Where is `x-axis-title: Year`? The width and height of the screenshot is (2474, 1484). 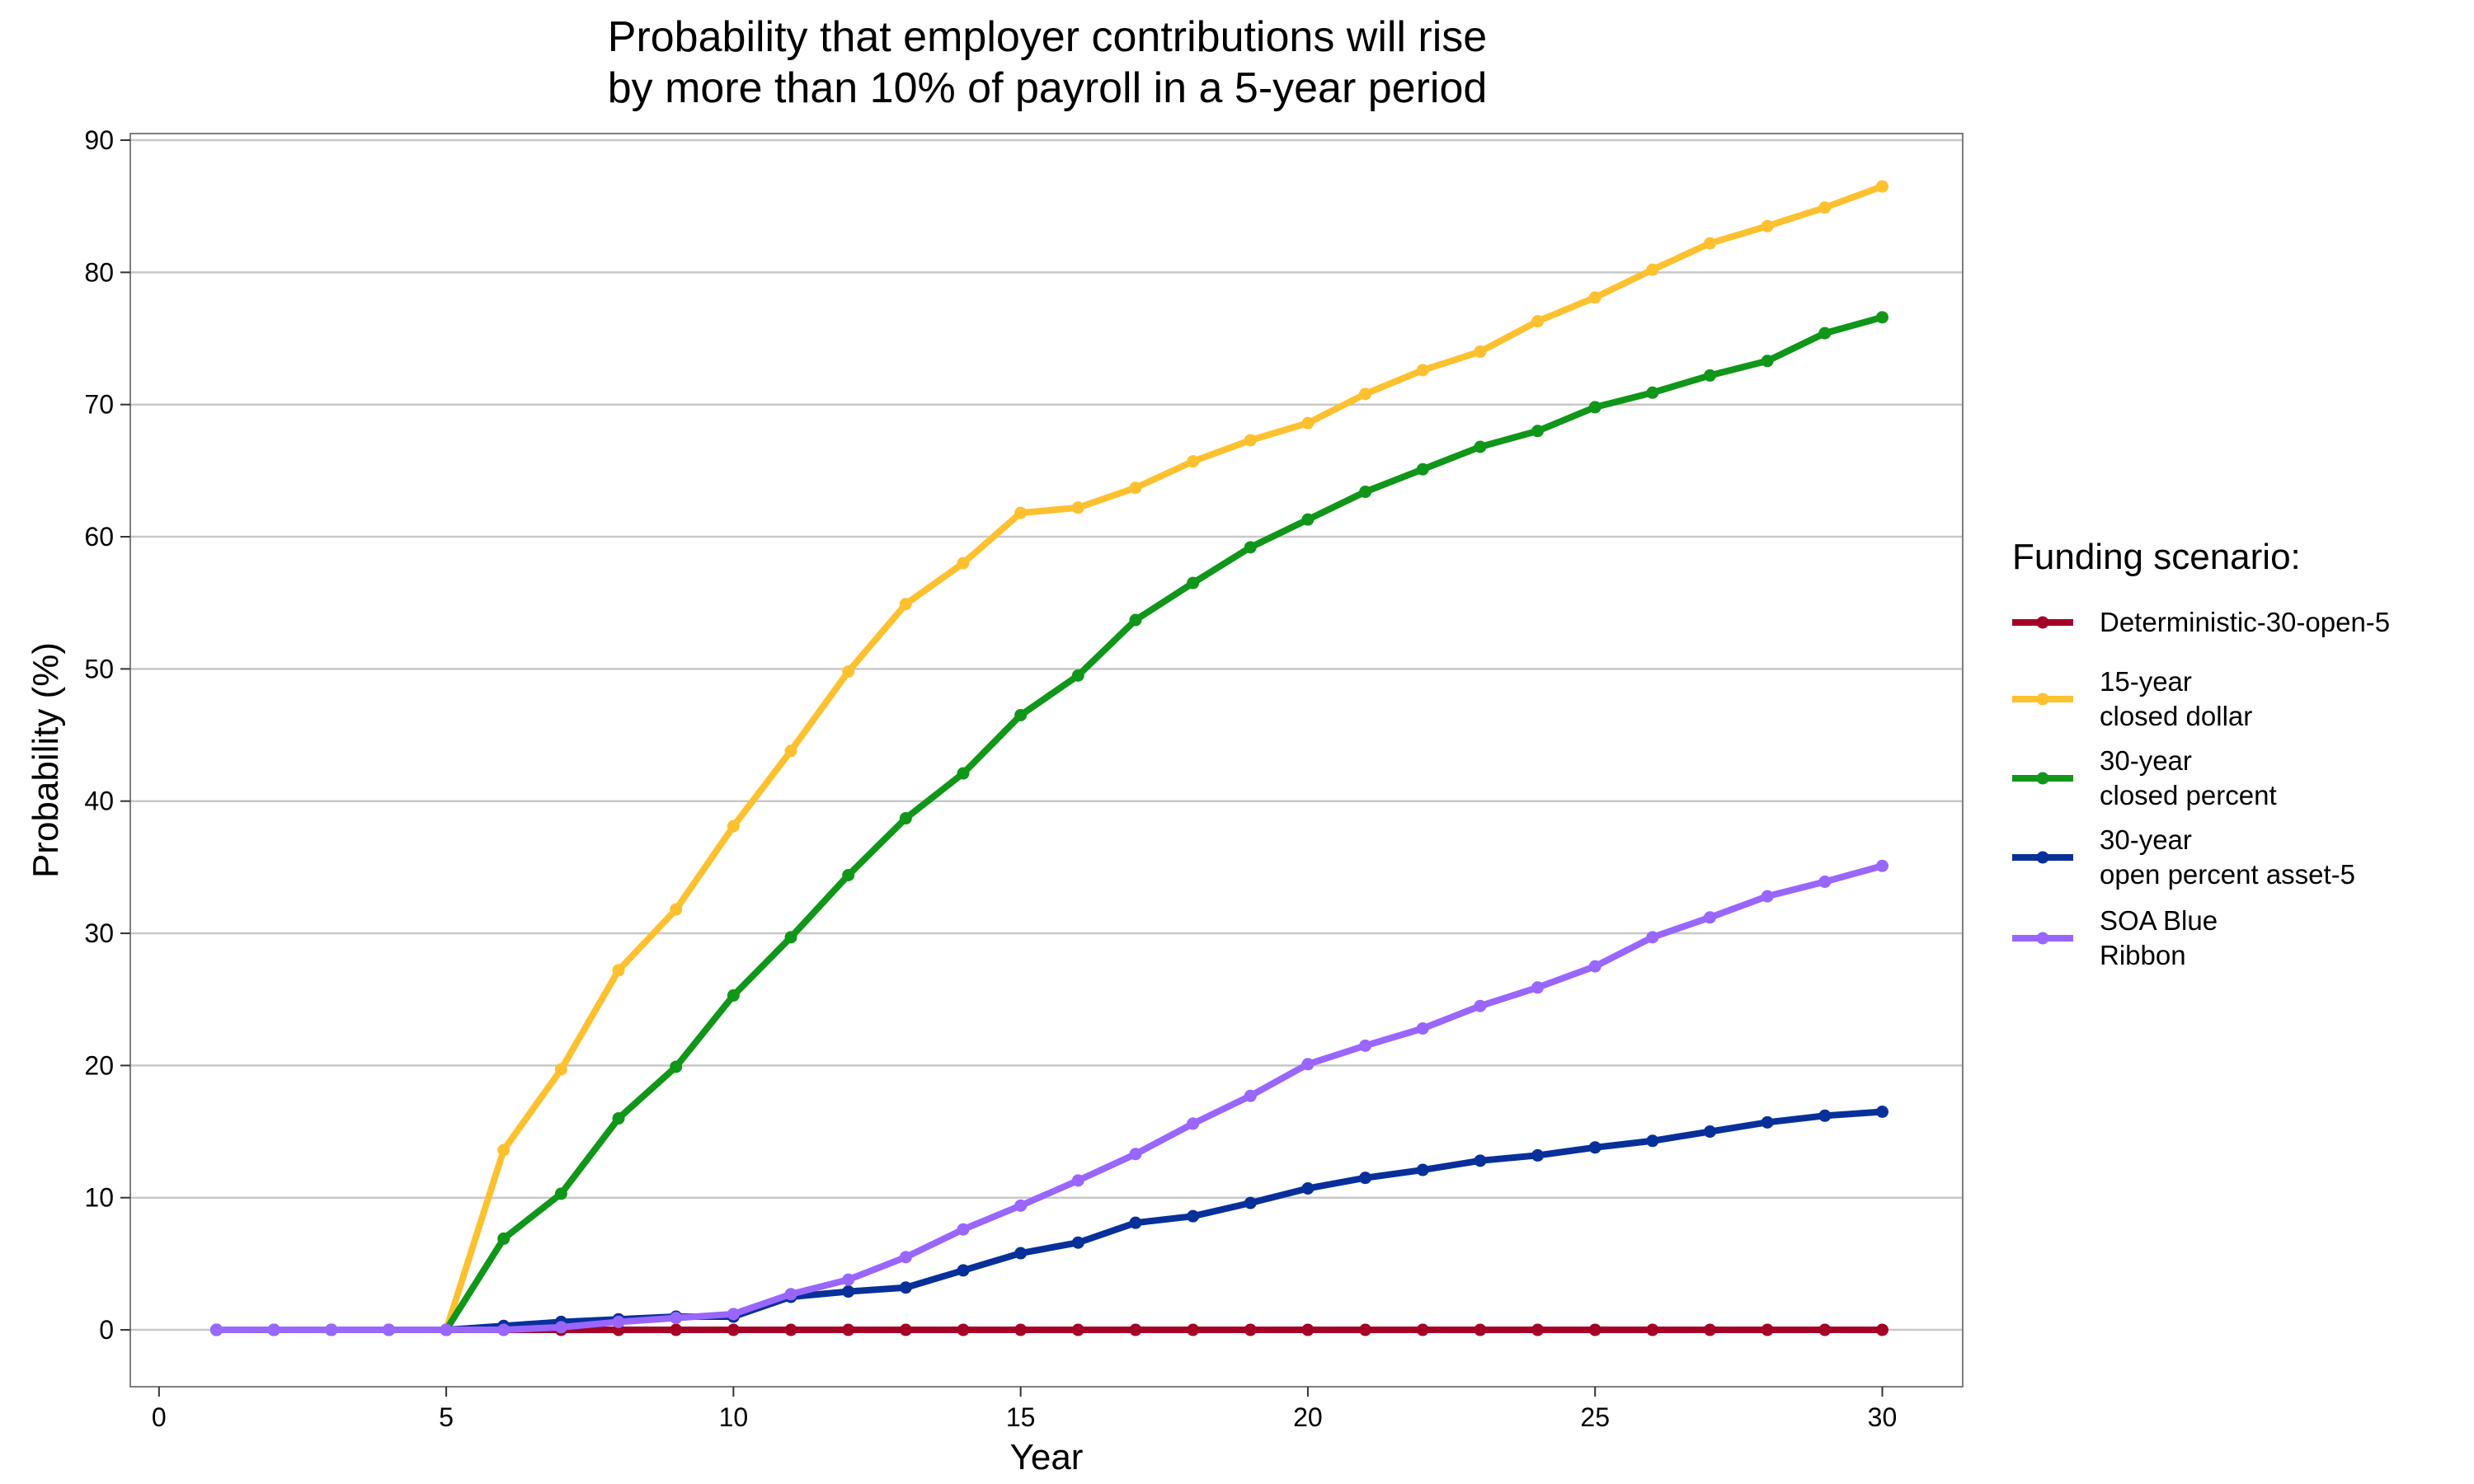 x-axis-title: Year is located at coordinates (1047, 1457).